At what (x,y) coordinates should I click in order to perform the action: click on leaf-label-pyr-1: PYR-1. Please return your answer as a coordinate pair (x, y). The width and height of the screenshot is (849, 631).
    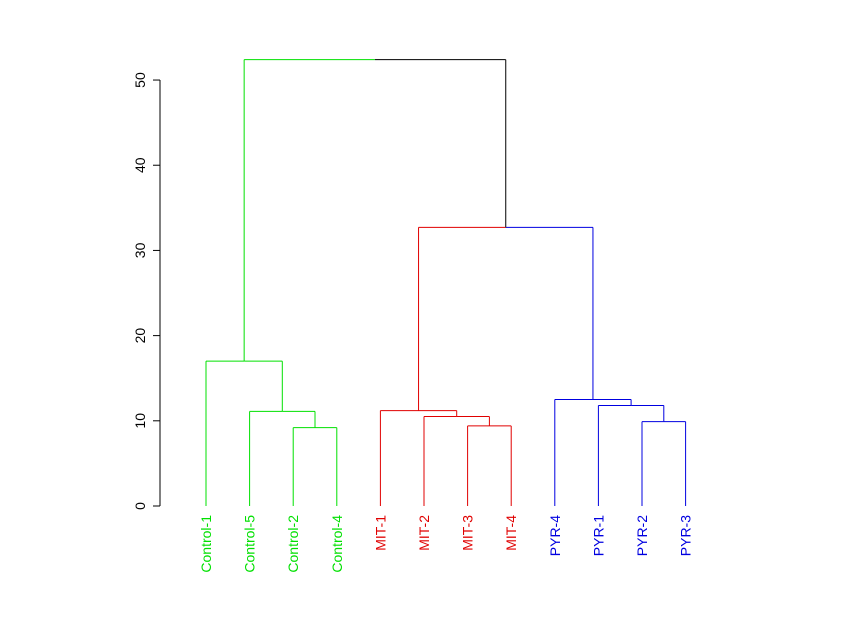
    Looking at the image, I should click on (598, 535).